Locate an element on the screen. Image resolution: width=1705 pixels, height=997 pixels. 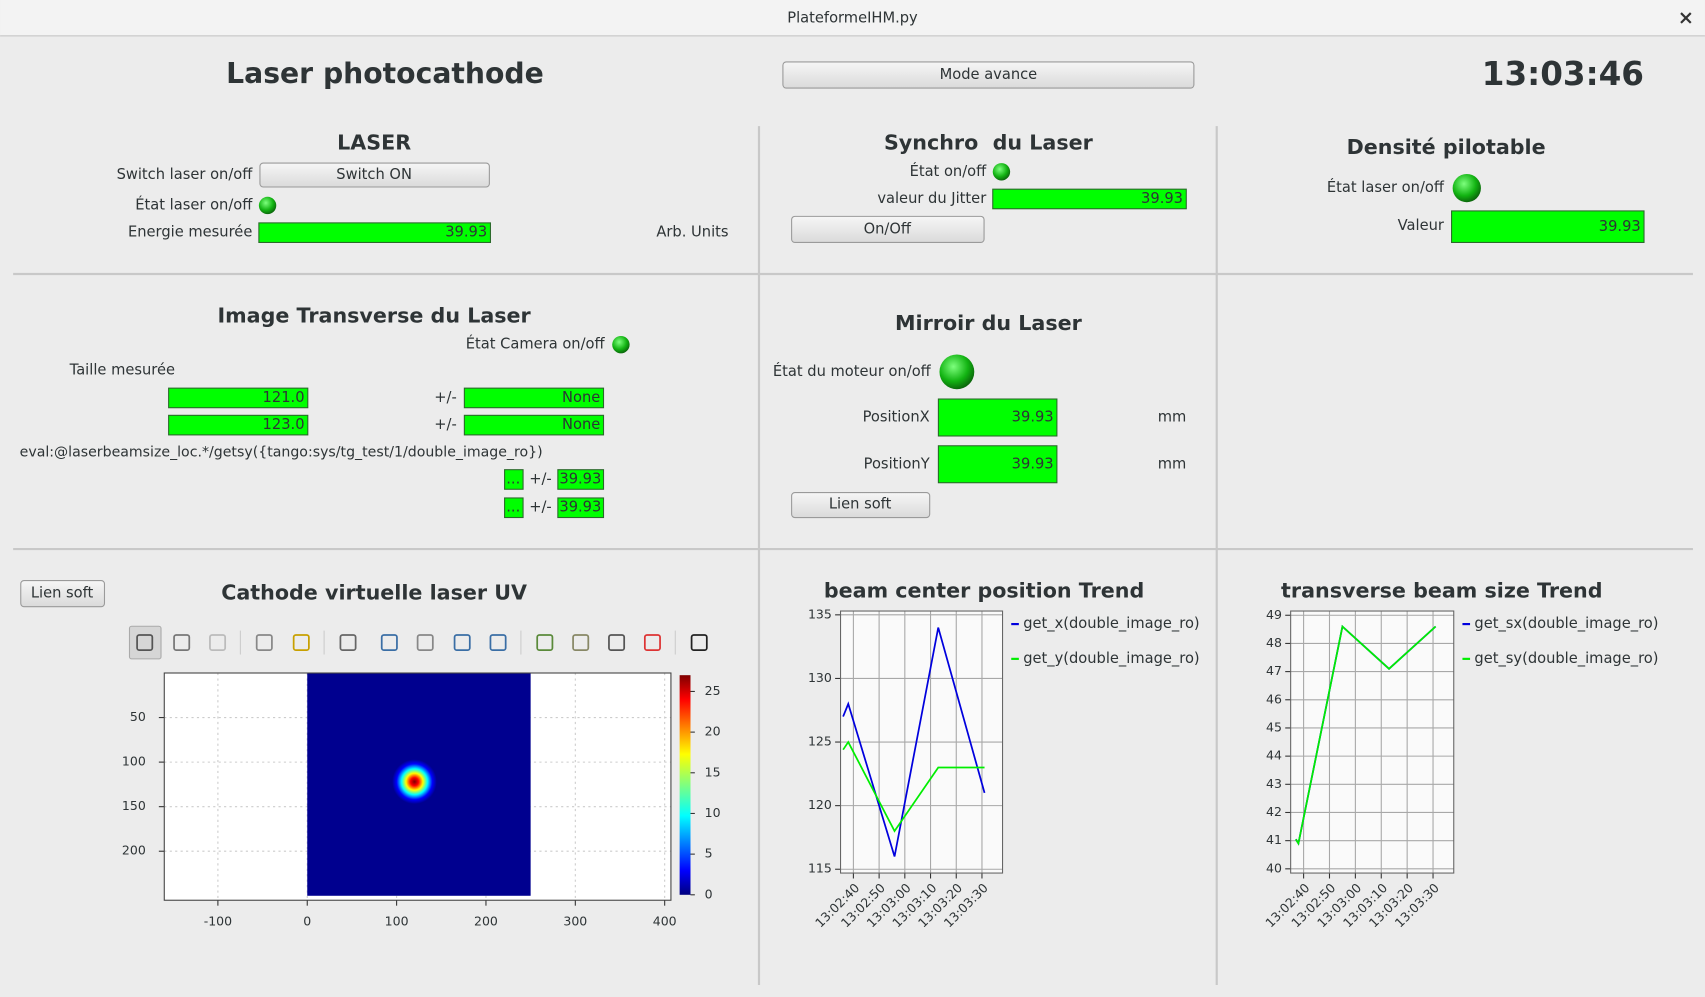
y-tick-label: 49 is located at coordinates (1274, 614).